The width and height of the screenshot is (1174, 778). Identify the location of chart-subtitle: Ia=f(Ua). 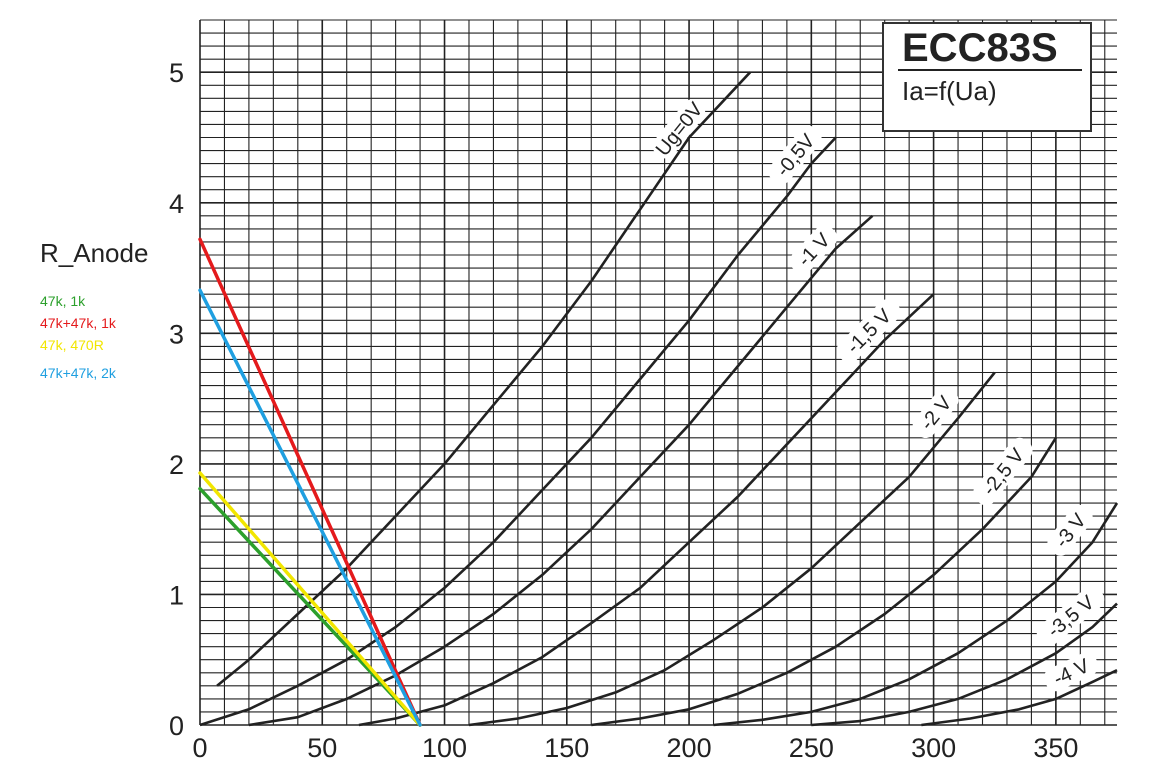
(949, 91).